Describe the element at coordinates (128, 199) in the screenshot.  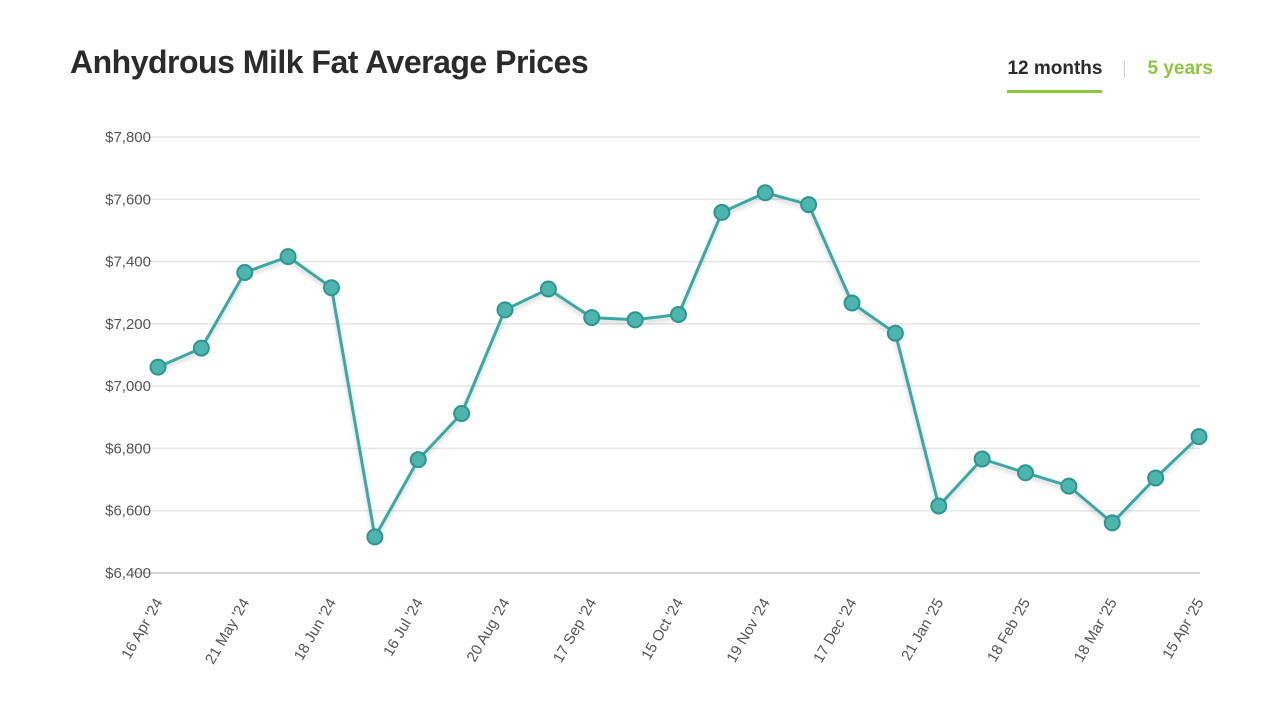
I see `y-tick-label: $7,600` at that location.